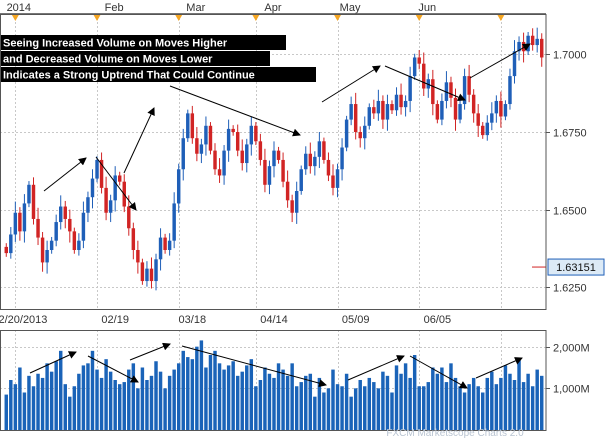  I want to click on top-date-axis: 2014 Feb Mar Apr May Jun, so click(303, 10).